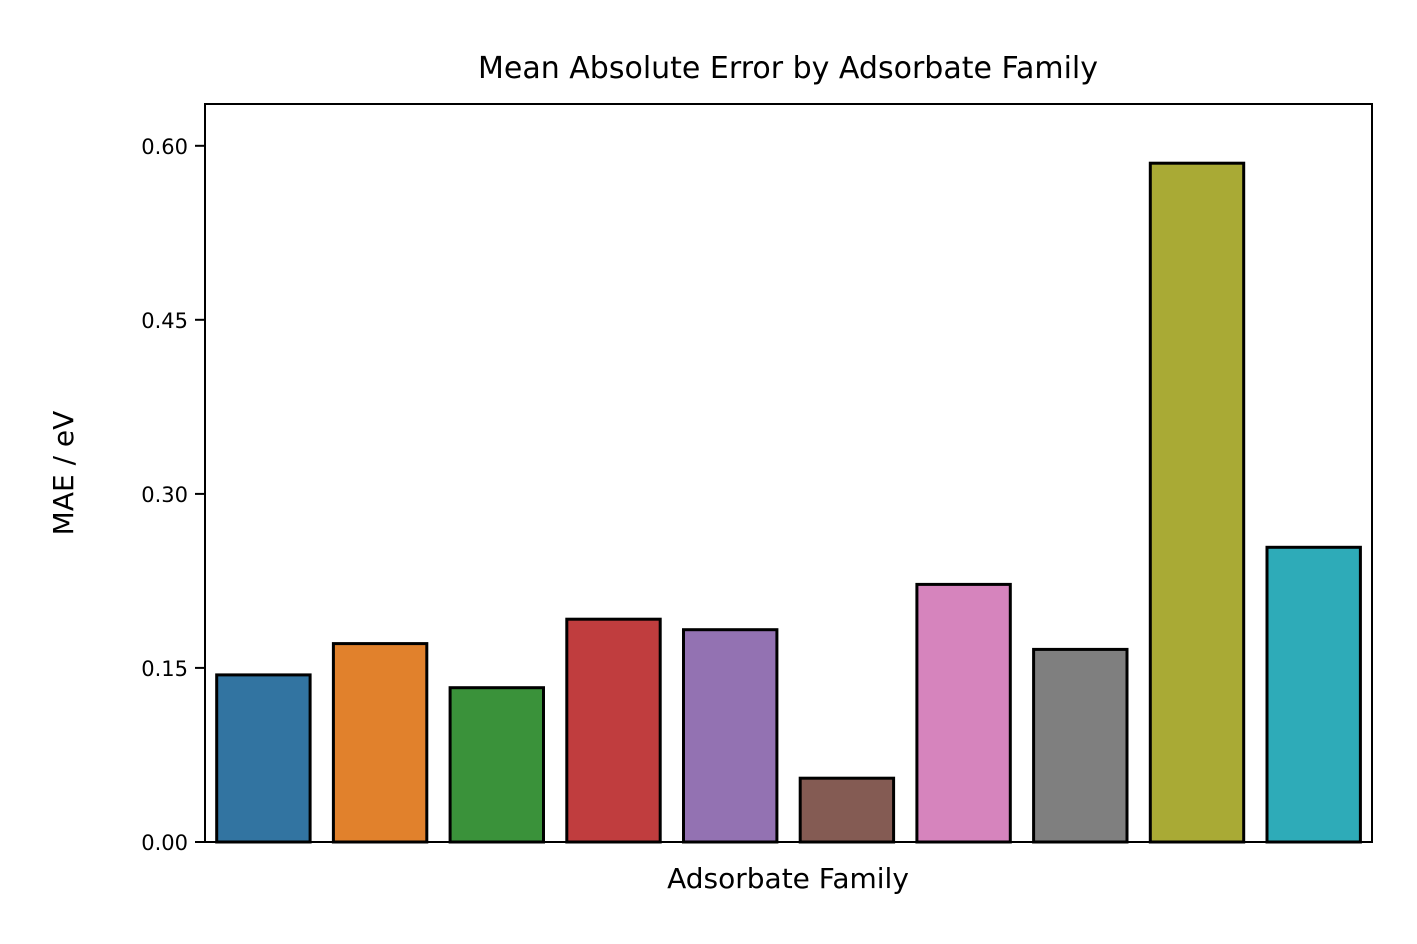 The width and height of the screenshot is (1417, 944). Describe the element at coordinates (63, 473) in the screenshot. I see `y-axis-label: MAE / eV` at that location.